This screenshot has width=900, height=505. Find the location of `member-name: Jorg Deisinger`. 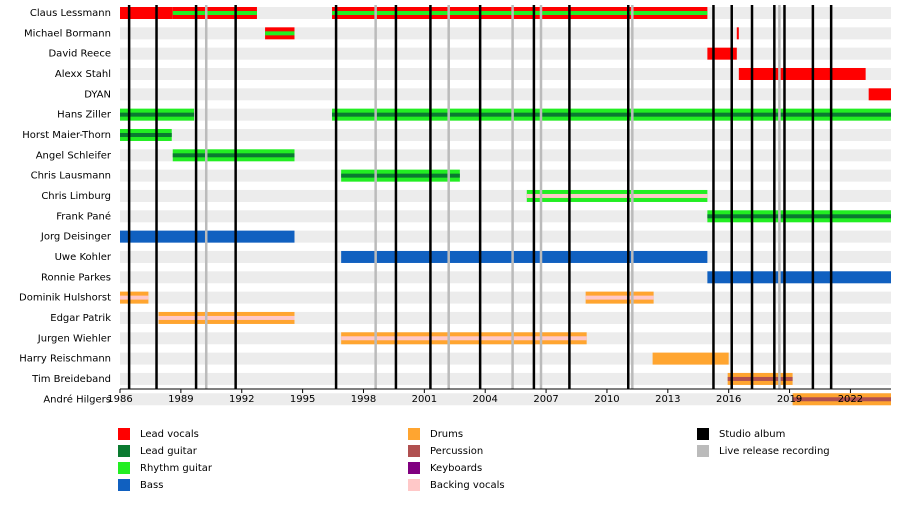

member-name: Jorg Deisinger is located at coordinates (76, 237).